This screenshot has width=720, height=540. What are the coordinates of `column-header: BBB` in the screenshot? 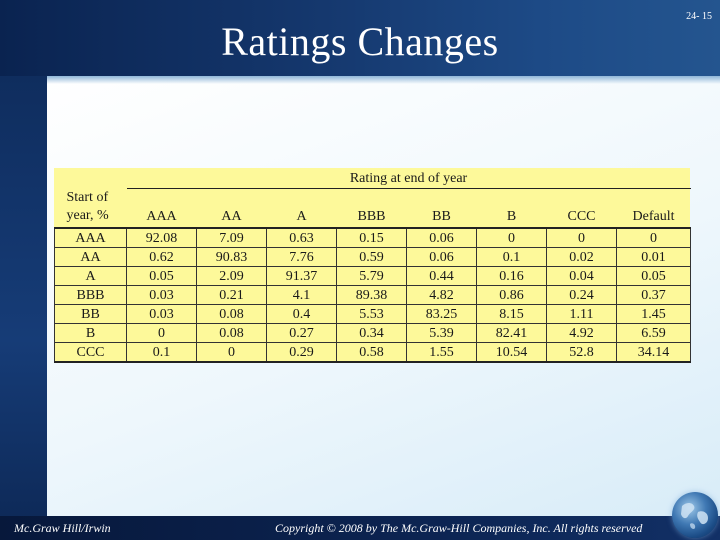 It's located at (371, 208).